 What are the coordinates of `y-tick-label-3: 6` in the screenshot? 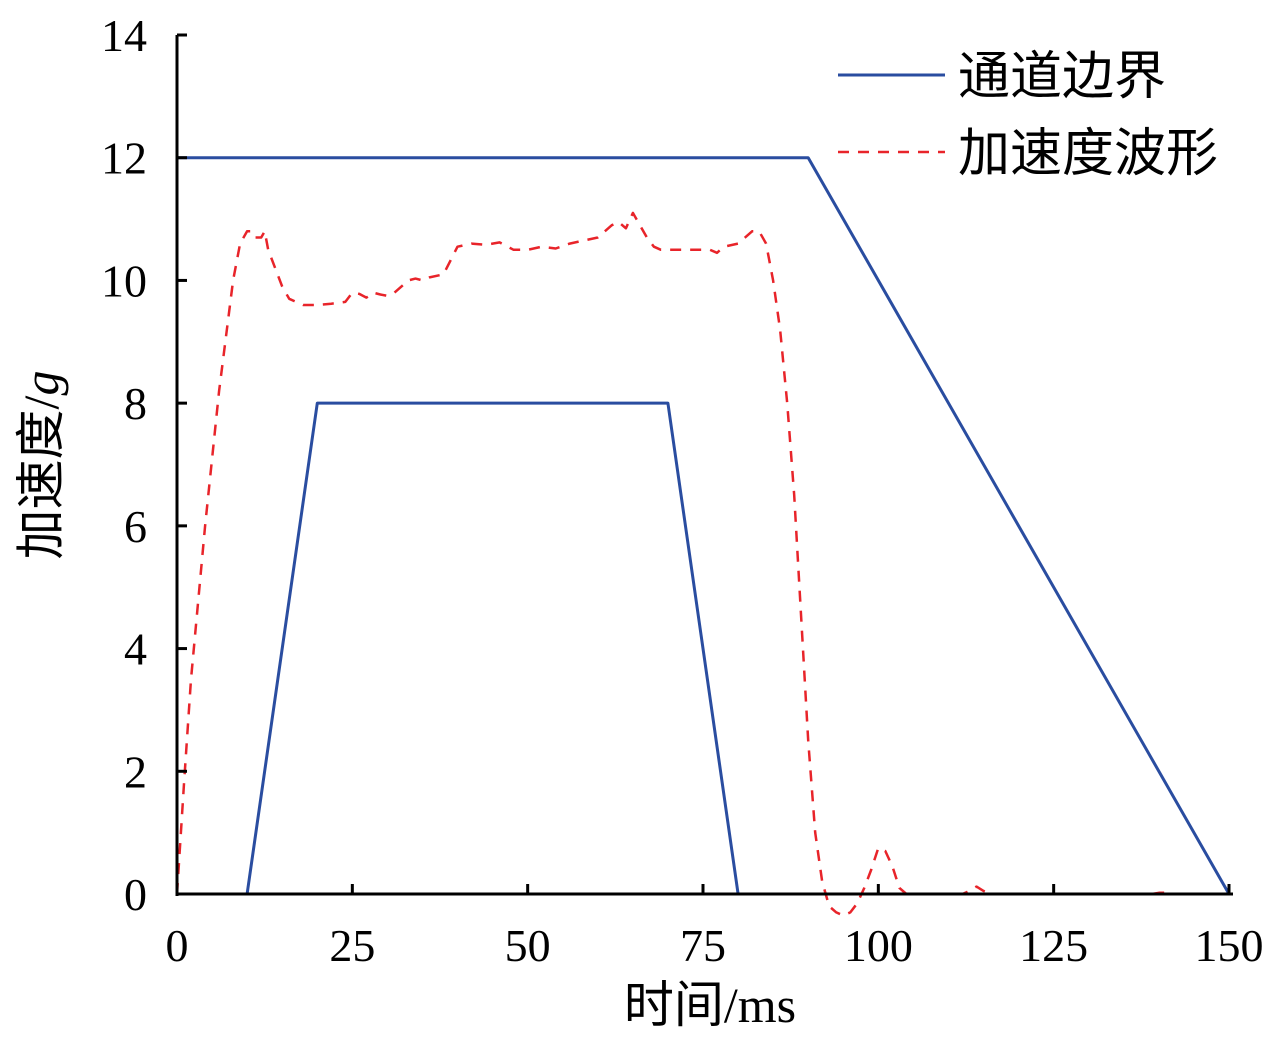 It's located at (135, 526).